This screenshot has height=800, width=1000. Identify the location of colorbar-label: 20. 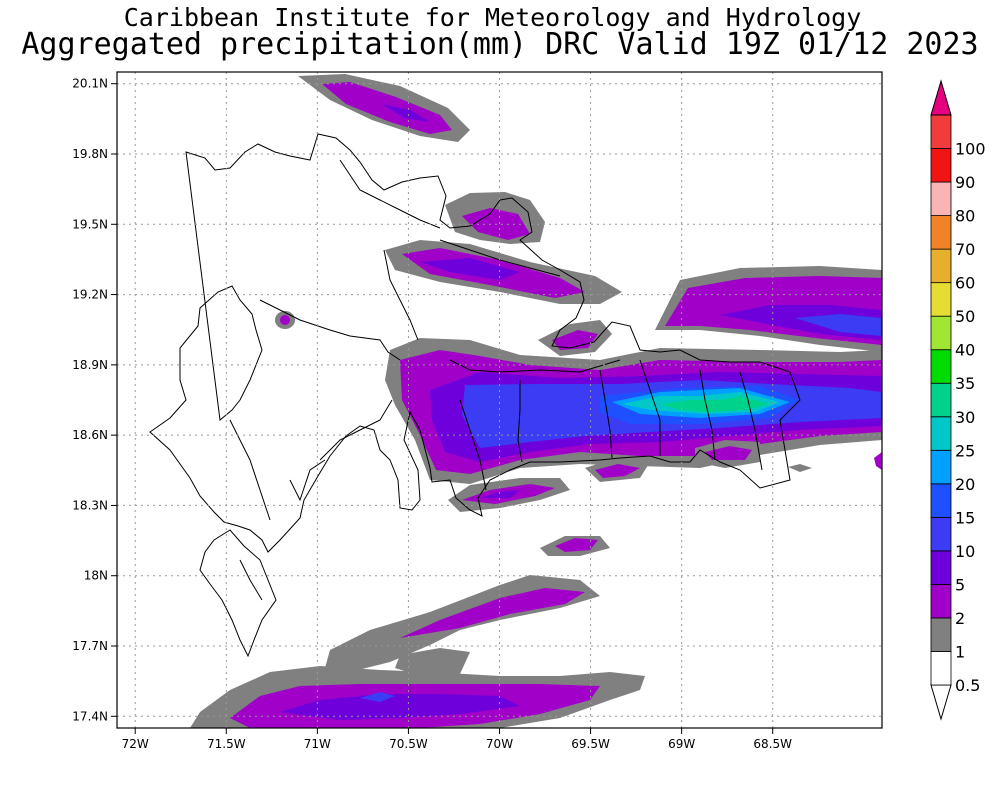
(965, 484).